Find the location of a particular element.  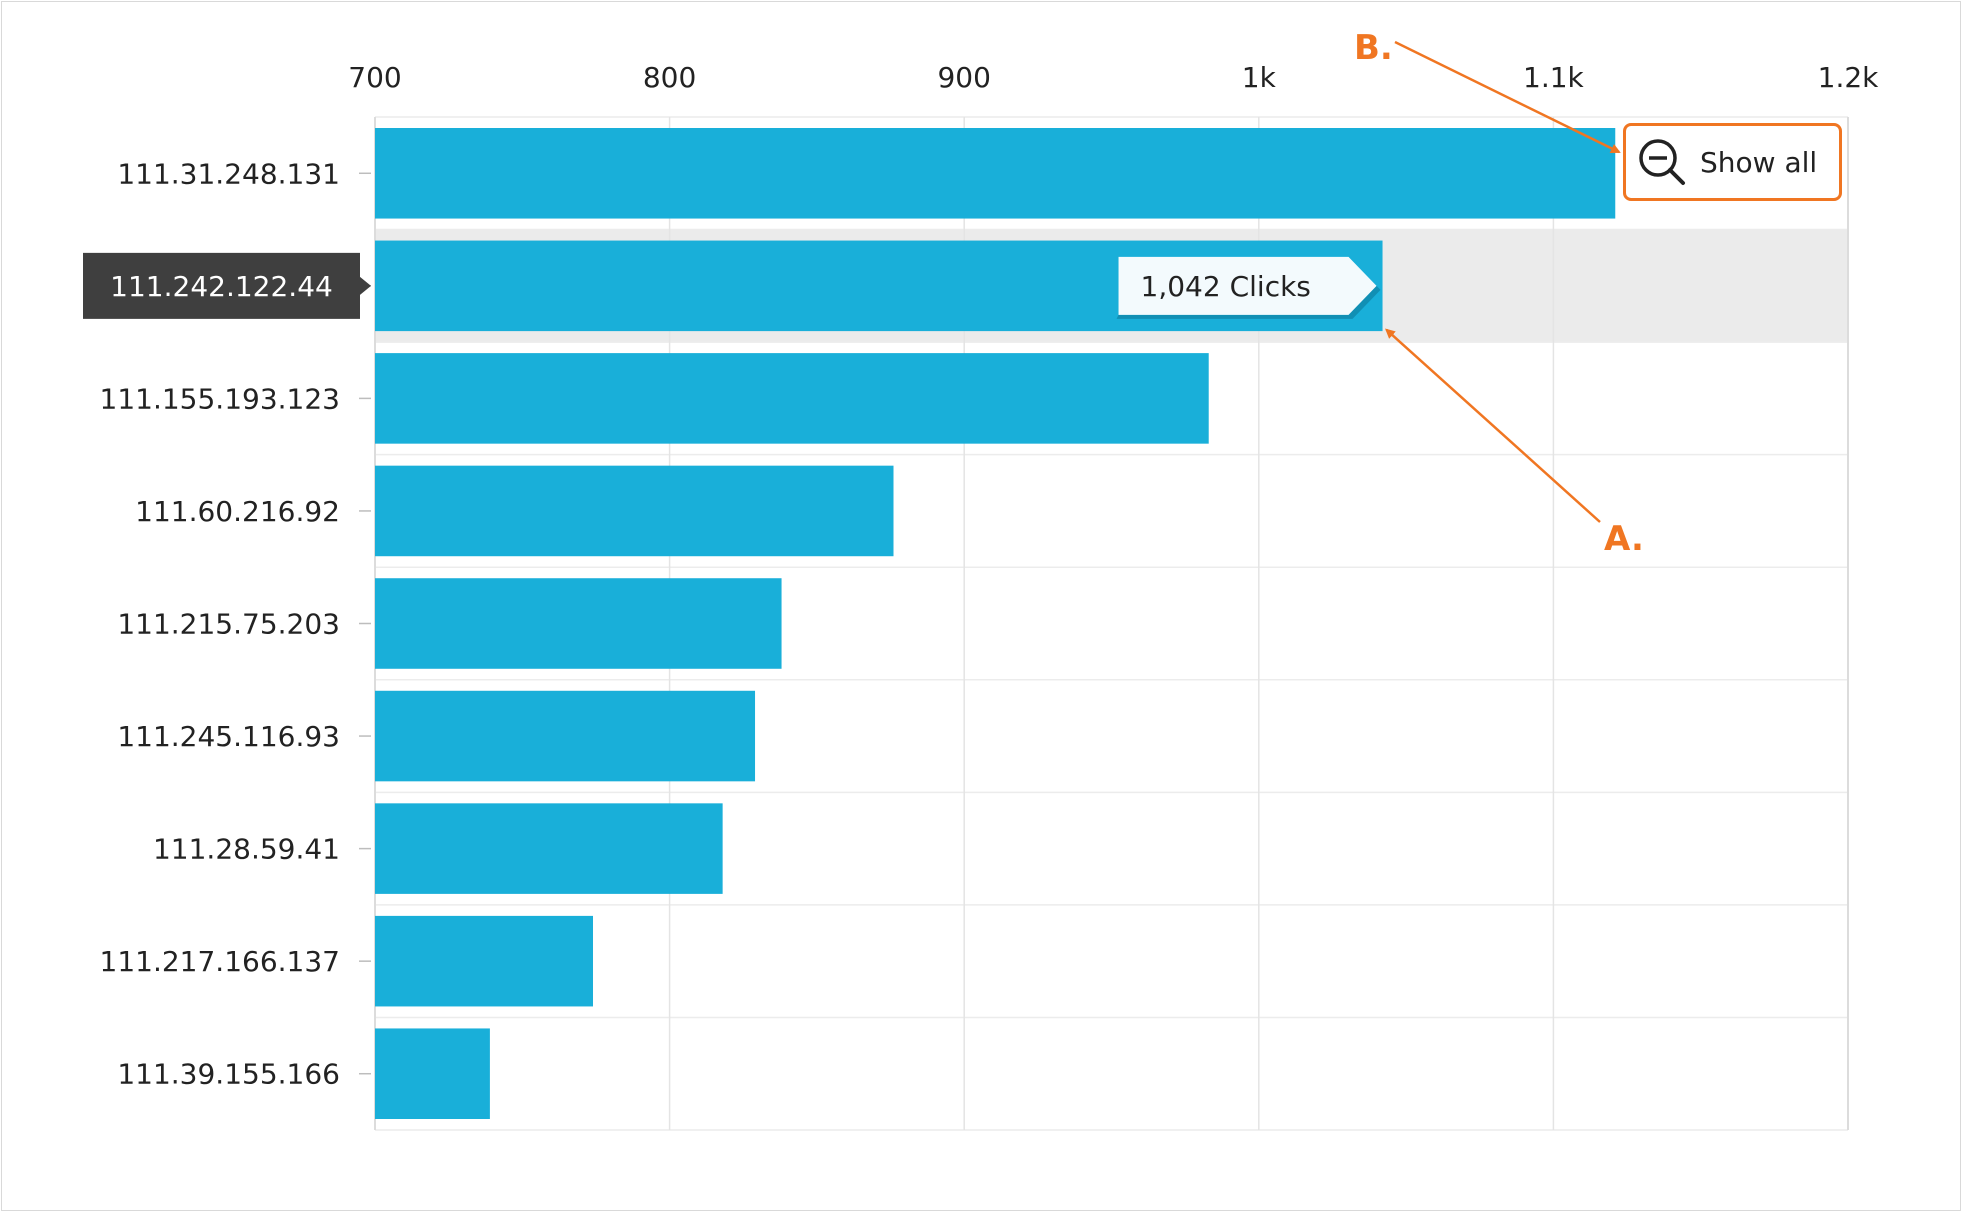

x-tick-label: 900 is located at coordinates (963, 77).